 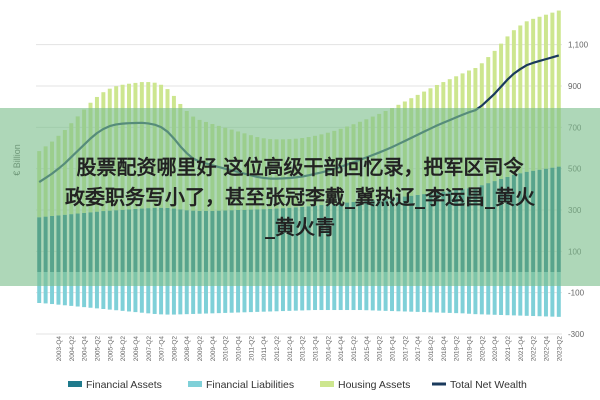 What do you see at coordinates (75, 384) in the screenshot?
I see `legend-swatch` at bounding box center [75, 384].